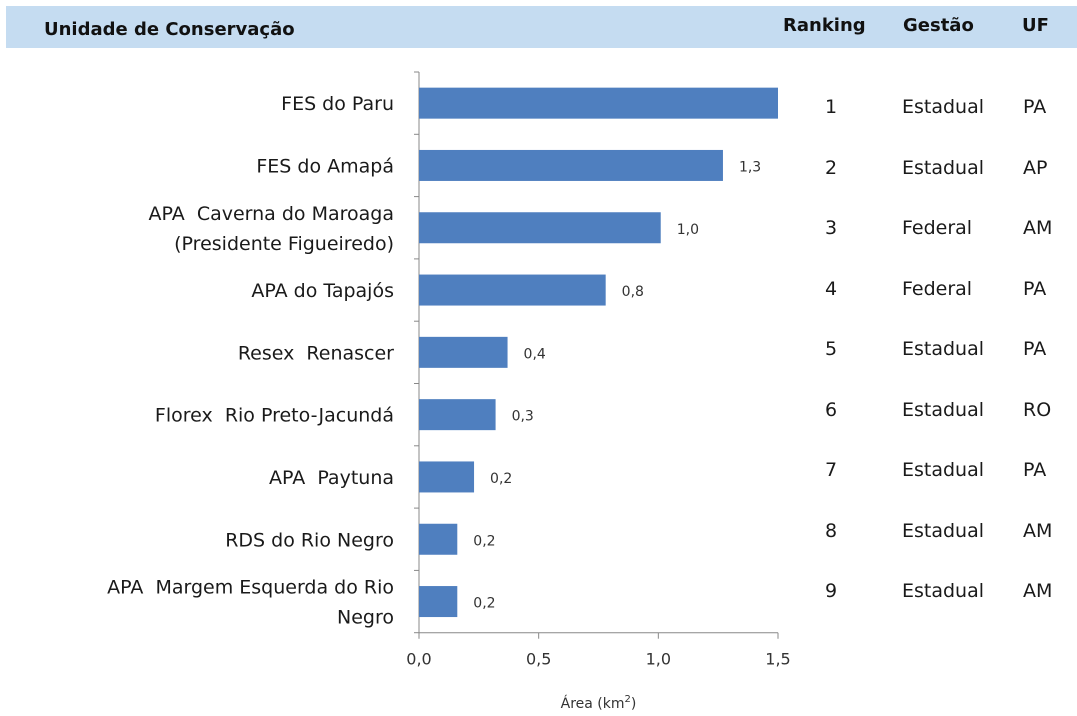 The image size is (1077, 716). Describe the element at coordinates (365, 618) in the screenshot. I see `category-label: Negro` at that location.